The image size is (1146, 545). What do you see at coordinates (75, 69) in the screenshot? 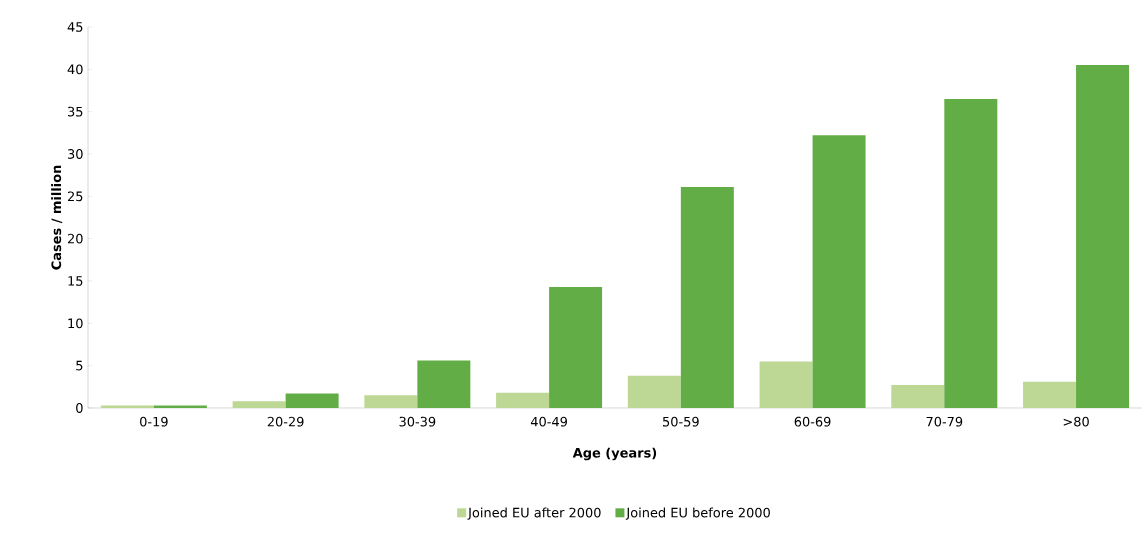
I see `y-tick-label: 40` at bounding box center [75, 69].